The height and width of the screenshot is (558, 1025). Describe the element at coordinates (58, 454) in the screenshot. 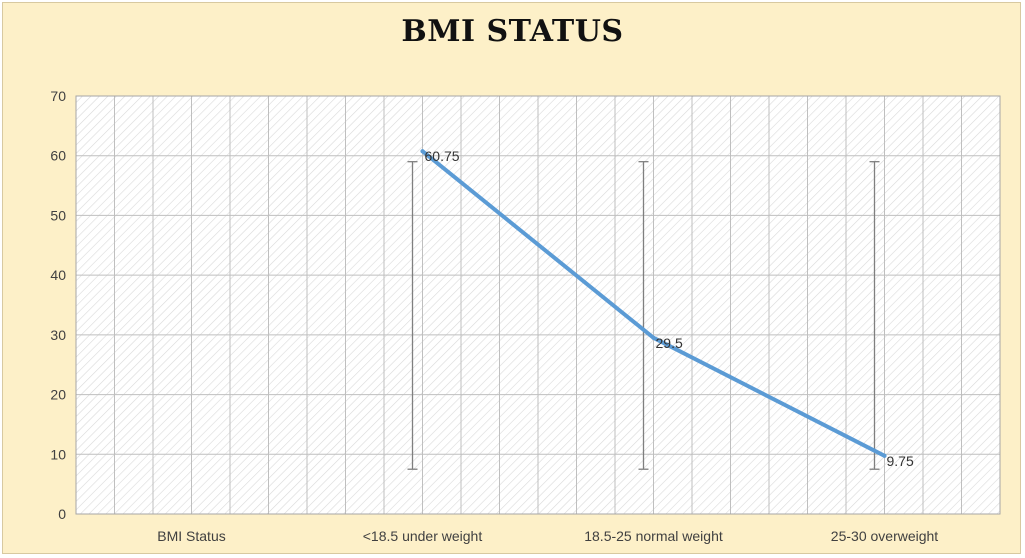

I see `y-tick-label: 10` at that location.